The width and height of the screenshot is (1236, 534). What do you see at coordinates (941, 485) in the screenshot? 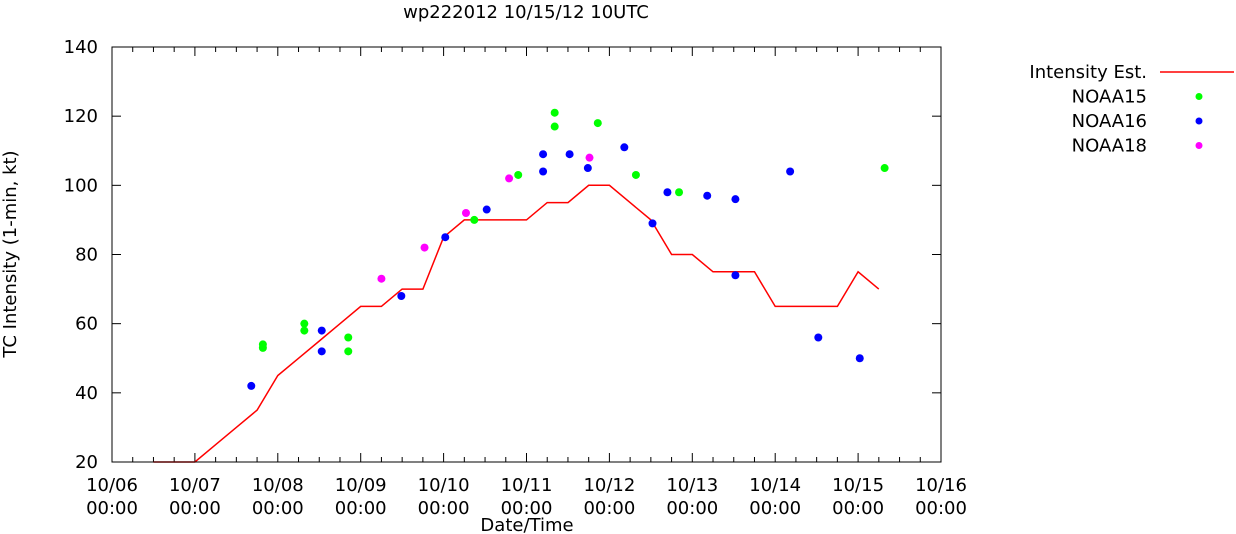
I see `x-tick-label-date: 10/16` at bounding box center [941, 485].